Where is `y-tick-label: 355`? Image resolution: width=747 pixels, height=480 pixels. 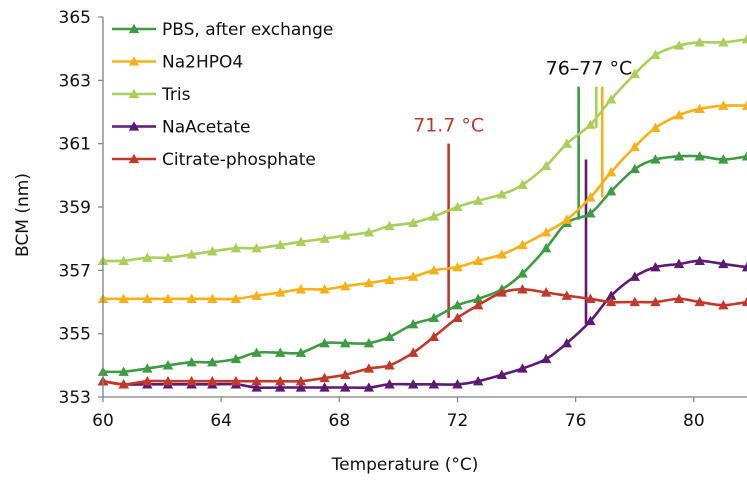 y-tick-label: 355 is located at coordinates (75, 335).